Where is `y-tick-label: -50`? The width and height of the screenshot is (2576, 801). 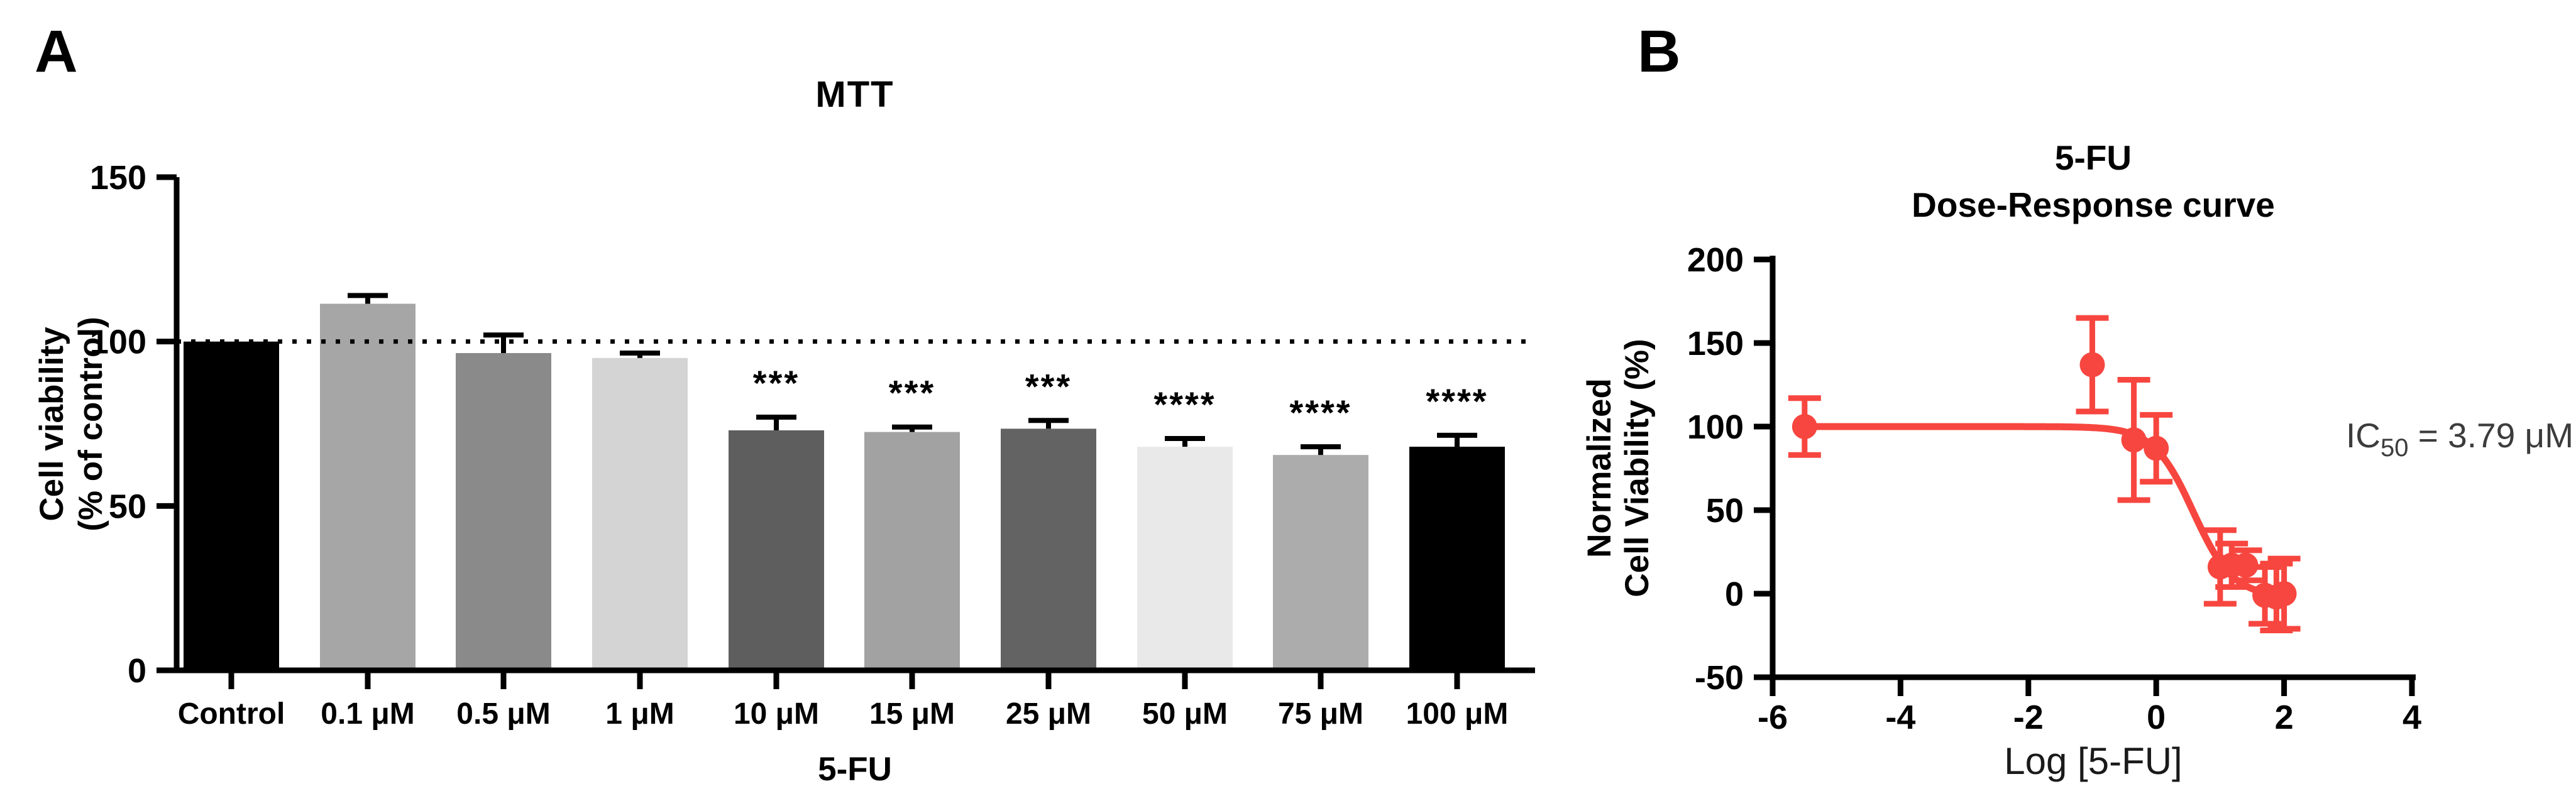
y-tick-label: -50 is located at coordinates (1720, 678).